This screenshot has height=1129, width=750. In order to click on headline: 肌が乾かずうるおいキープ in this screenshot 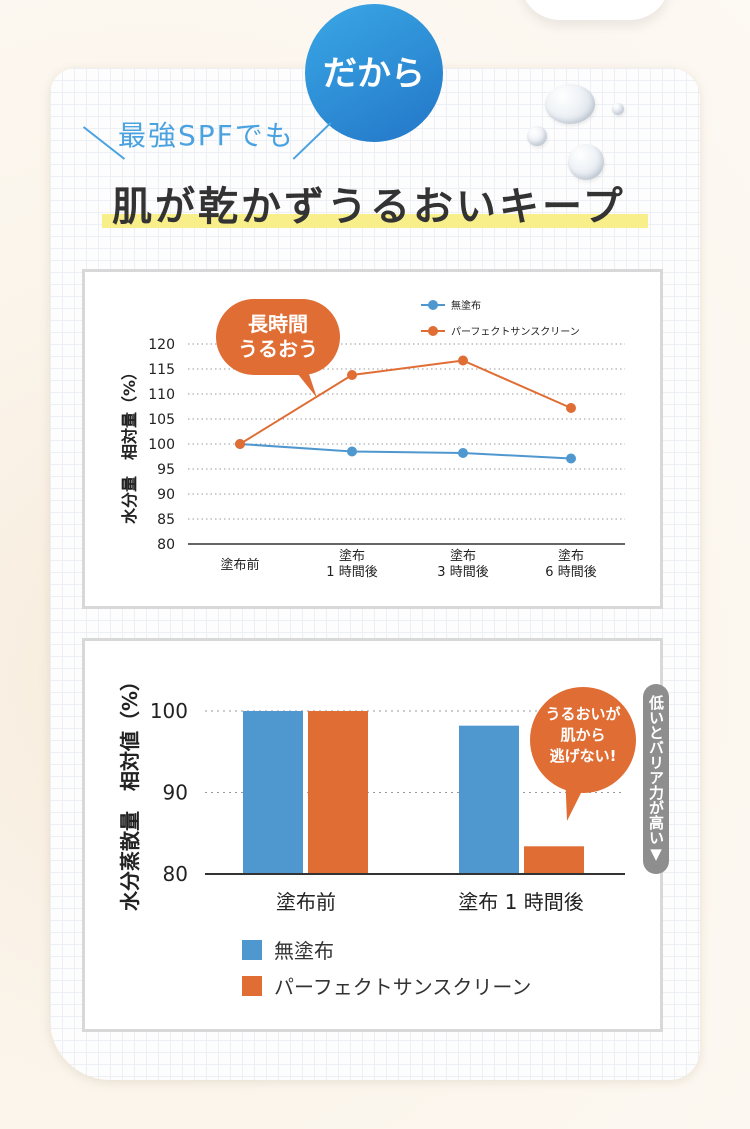, I will do `click(369, 207)`.